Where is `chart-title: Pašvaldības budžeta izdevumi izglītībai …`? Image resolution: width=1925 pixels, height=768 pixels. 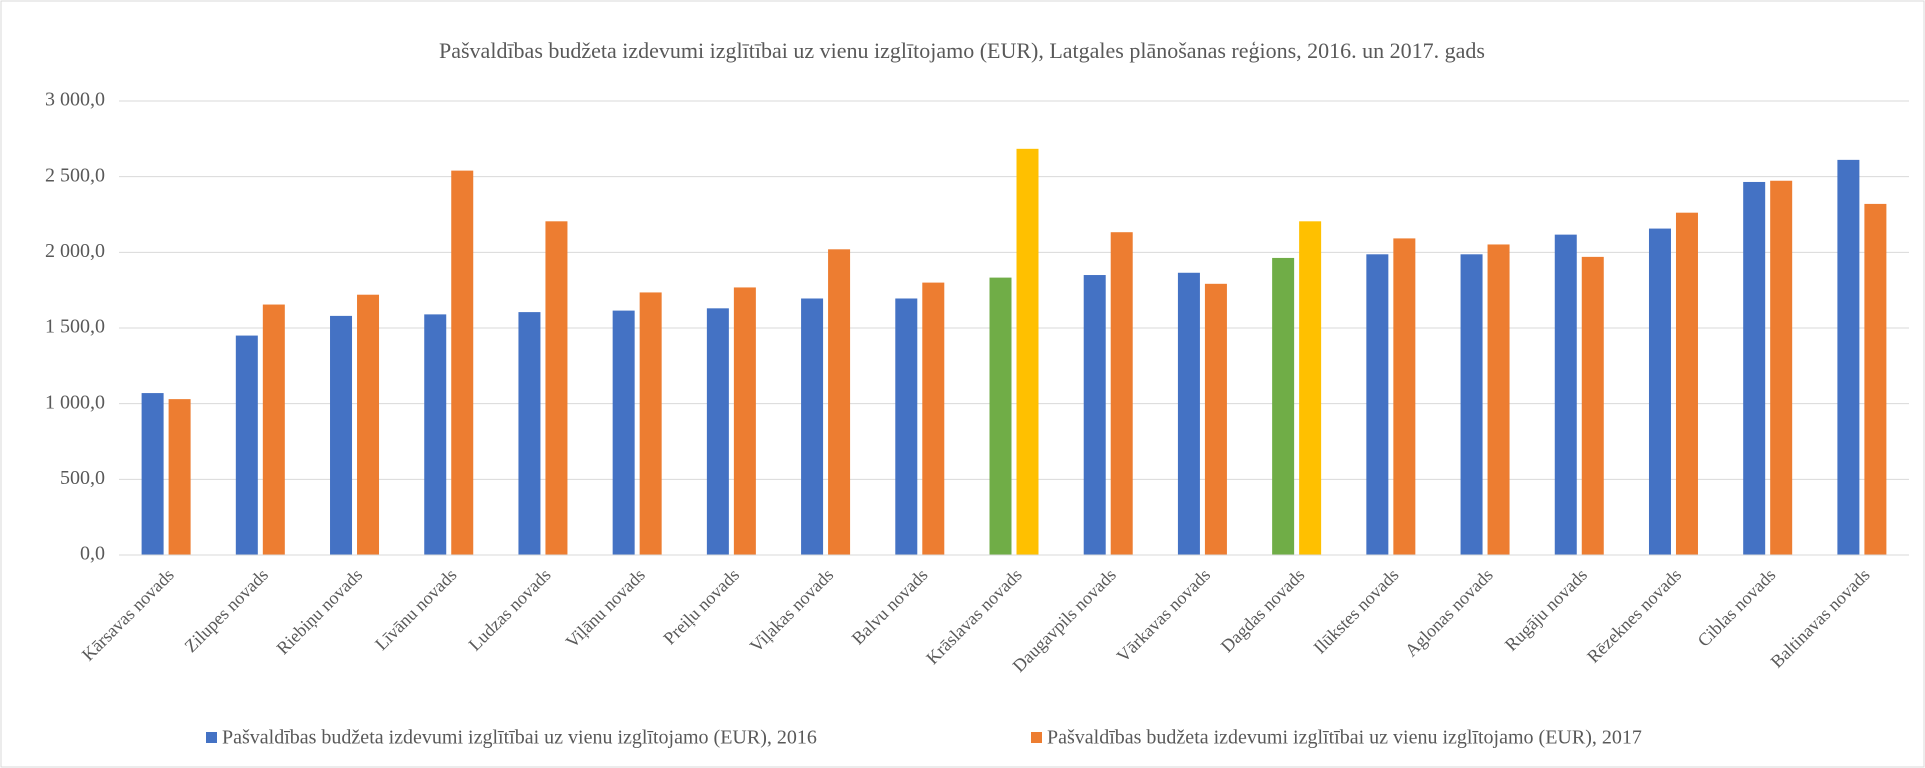 chart-title: Pašvaldības budžeta izdevumi izglītībai … is located at coordinates (962, 50).